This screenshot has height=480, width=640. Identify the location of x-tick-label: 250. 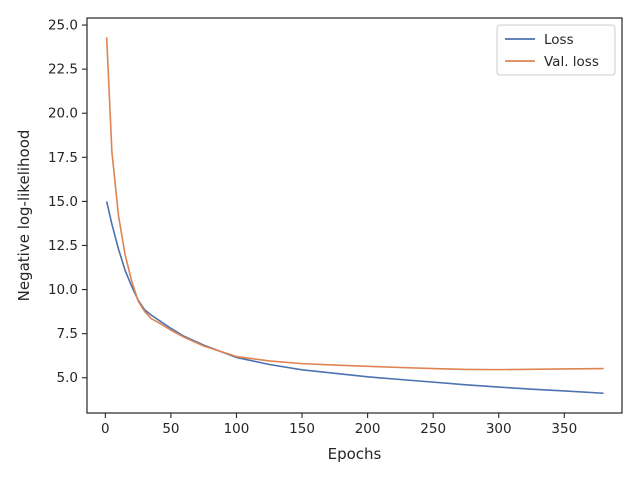
(433, 429).